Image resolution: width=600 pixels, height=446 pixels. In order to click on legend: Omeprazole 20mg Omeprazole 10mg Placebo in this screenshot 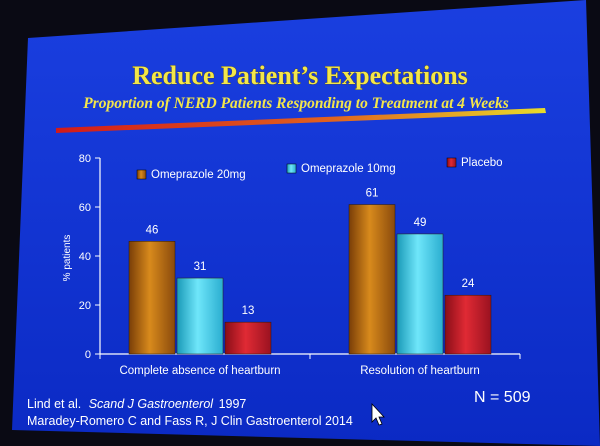, I will do `click(319, 169)`.